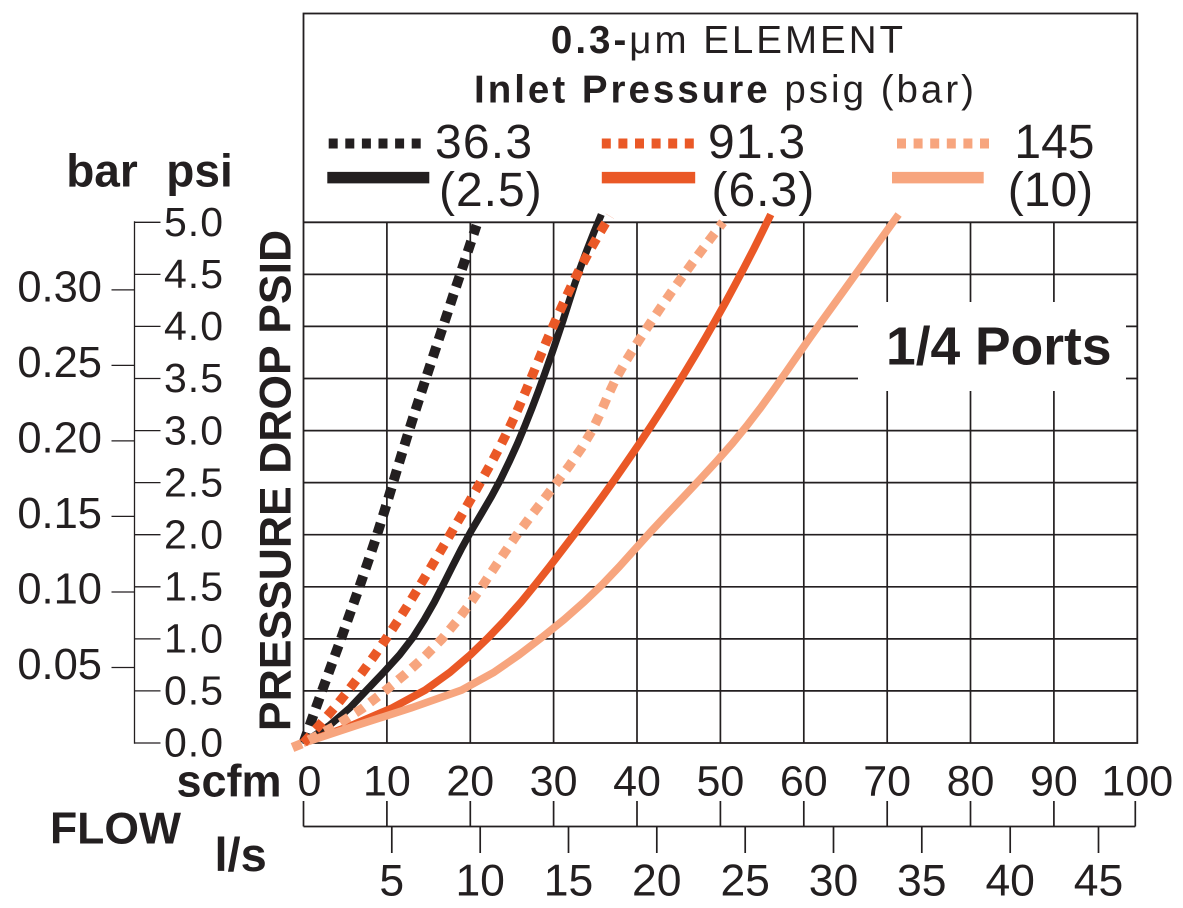 The image size is (1183, 908). I want to click on svg-text: 4.0, so click(194, 326).